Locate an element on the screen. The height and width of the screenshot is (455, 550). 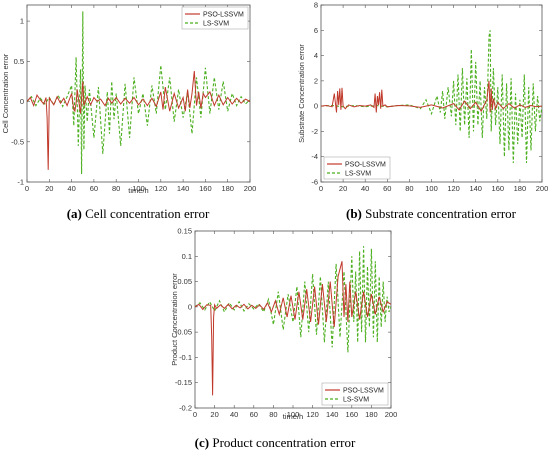
y-tick-label: 2 is located at coordinates (316, 80).